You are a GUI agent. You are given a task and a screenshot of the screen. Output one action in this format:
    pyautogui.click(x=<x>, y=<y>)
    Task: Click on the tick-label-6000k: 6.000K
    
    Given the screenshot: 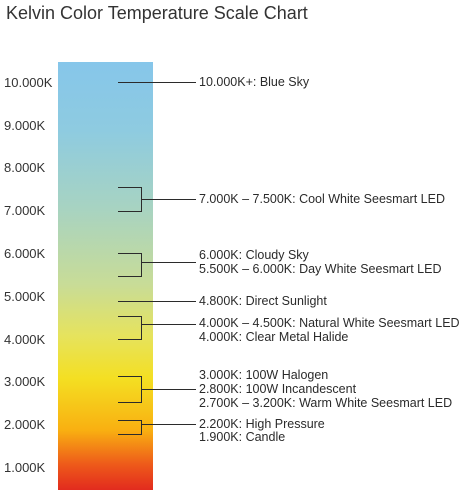 What is the action you would take?
    pyautogui.click(x=25, y=253)
    